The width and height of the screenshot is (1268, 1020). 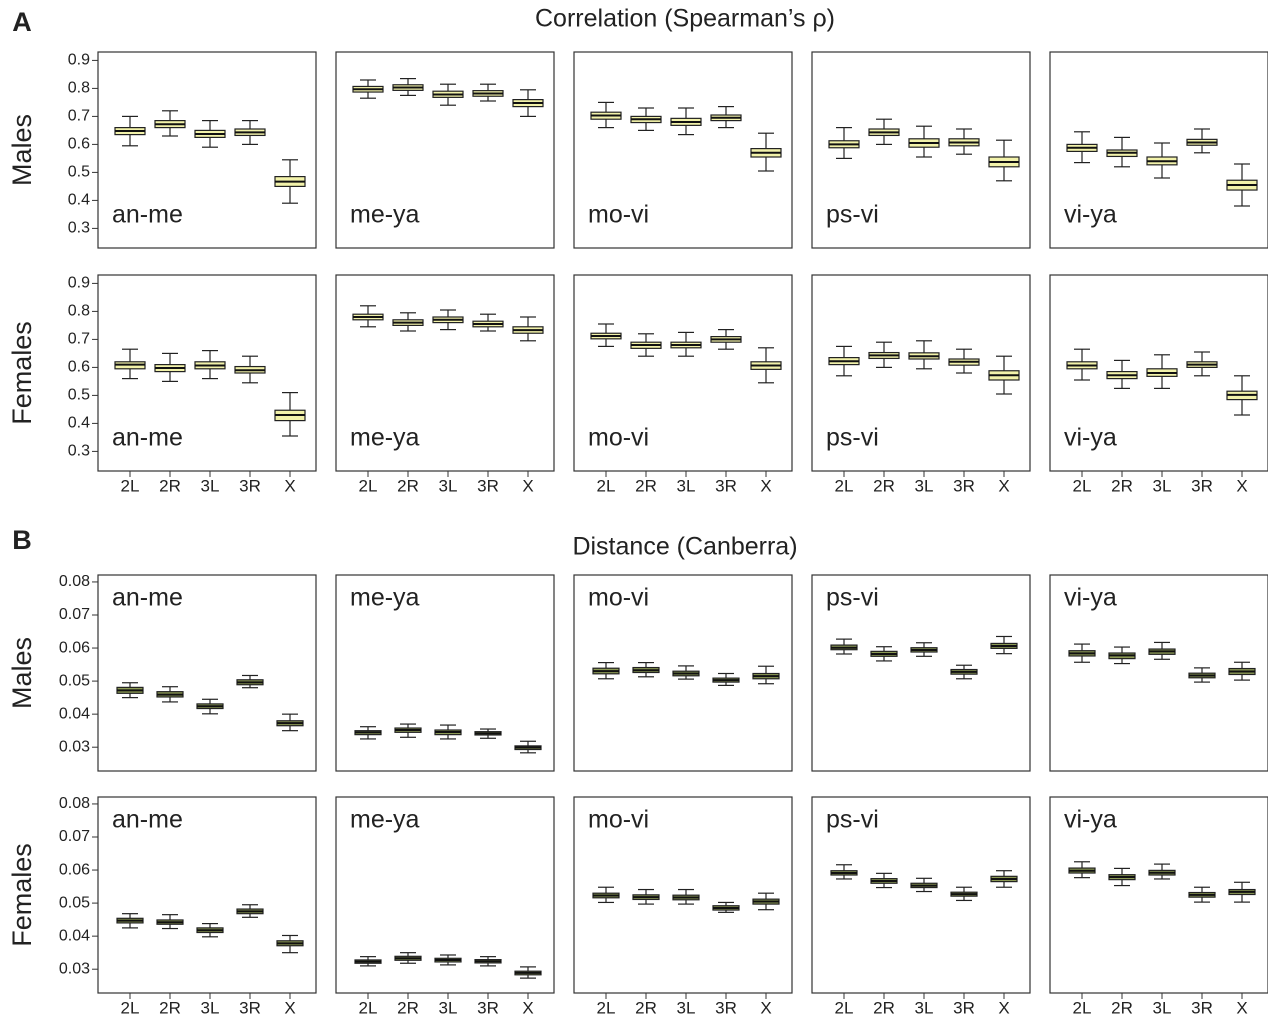 What do you see at coordinates (22, 540) in the screenshot?
I see `section-letter: B` at bounding box center [22, 540].